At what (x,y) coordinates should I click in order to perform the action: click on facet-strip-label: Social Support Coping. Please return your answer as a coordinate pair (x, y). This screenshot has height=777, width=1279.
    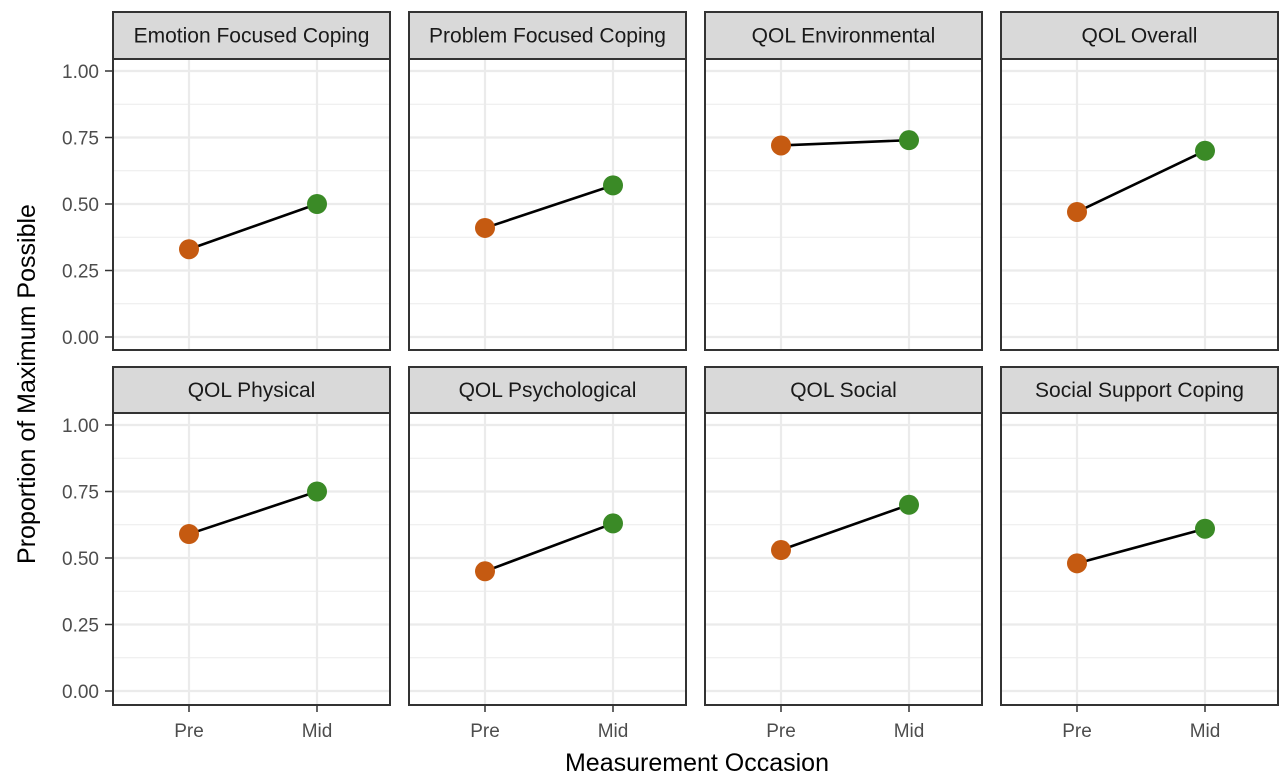
    Looking at the image, I should click on (1139, 390).